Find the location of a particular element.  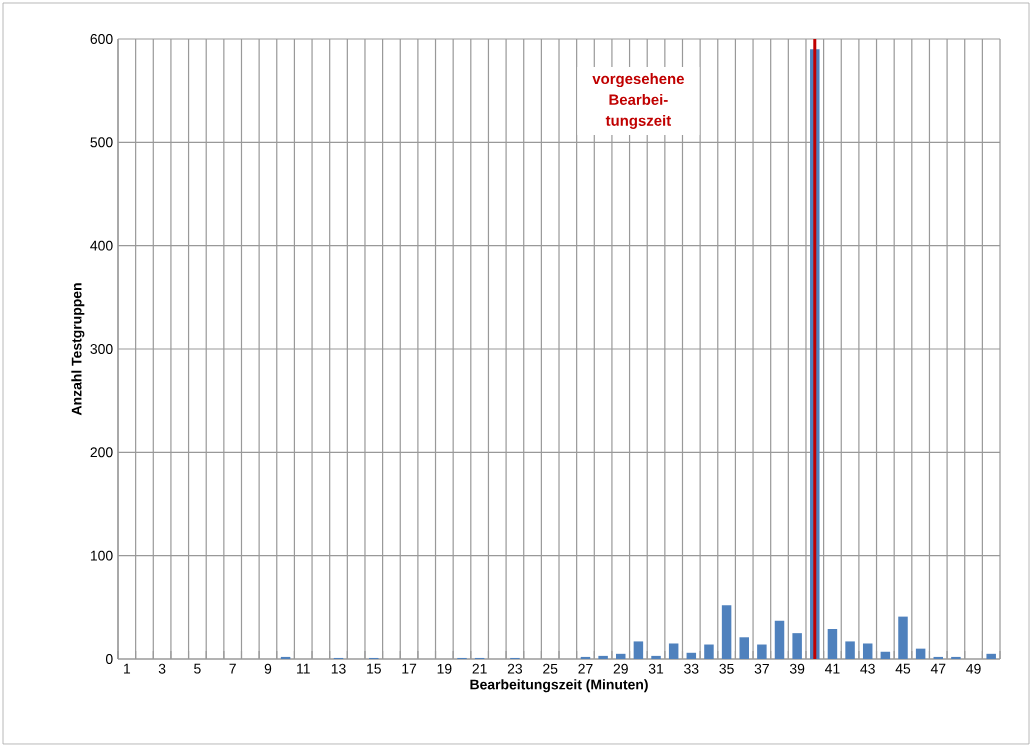

y-tick-label: 300 is located at coordinates (101, 349).